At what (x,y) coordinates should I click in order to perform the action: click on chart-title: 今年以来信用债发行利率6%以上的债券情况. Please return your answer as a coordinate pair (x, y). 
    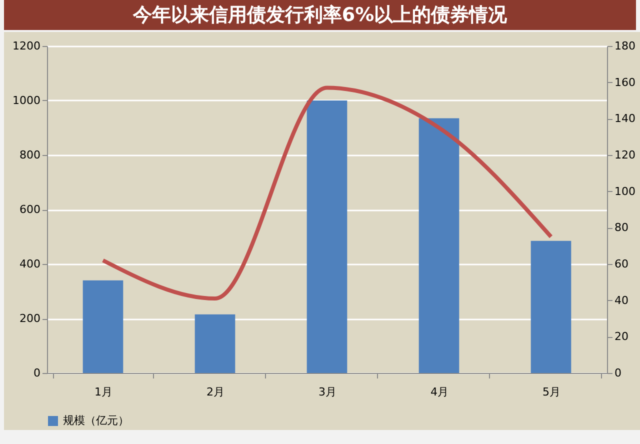
    Looking at the image, I should click on (320, 15).